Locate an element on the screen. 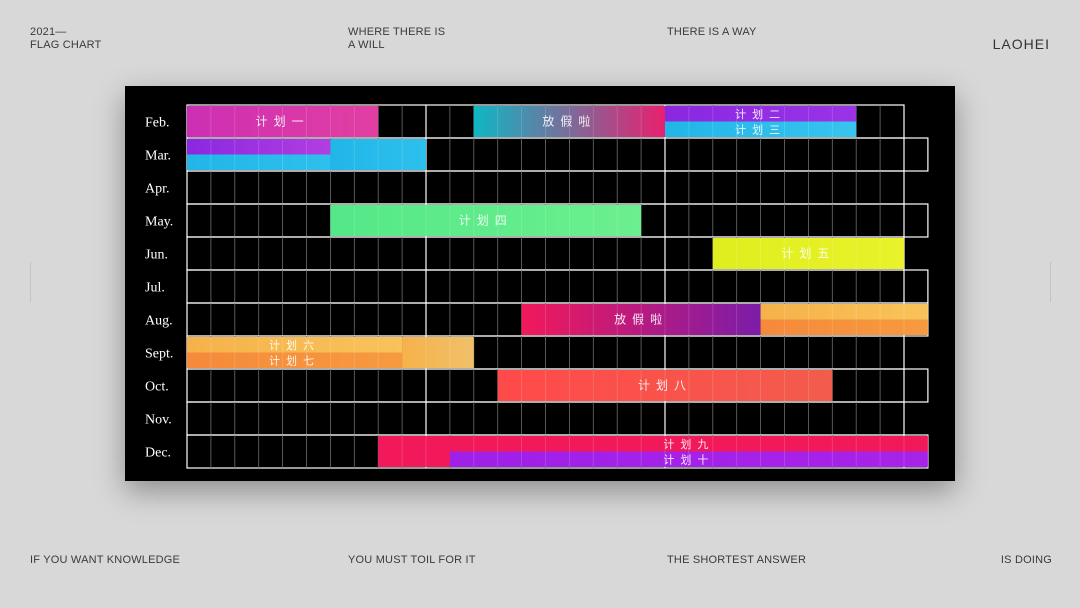  chart-name-label: FLAG CHART is located at coordinates (66, 45).